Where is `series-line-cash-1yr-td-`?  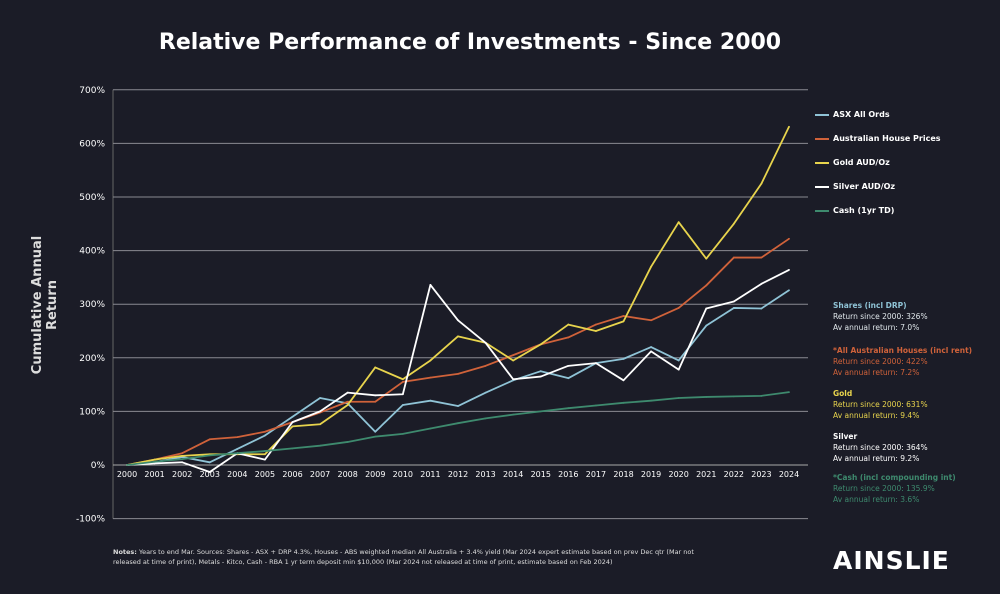
series-line-cash-1yr-td- is located at coordinates (458, 428).